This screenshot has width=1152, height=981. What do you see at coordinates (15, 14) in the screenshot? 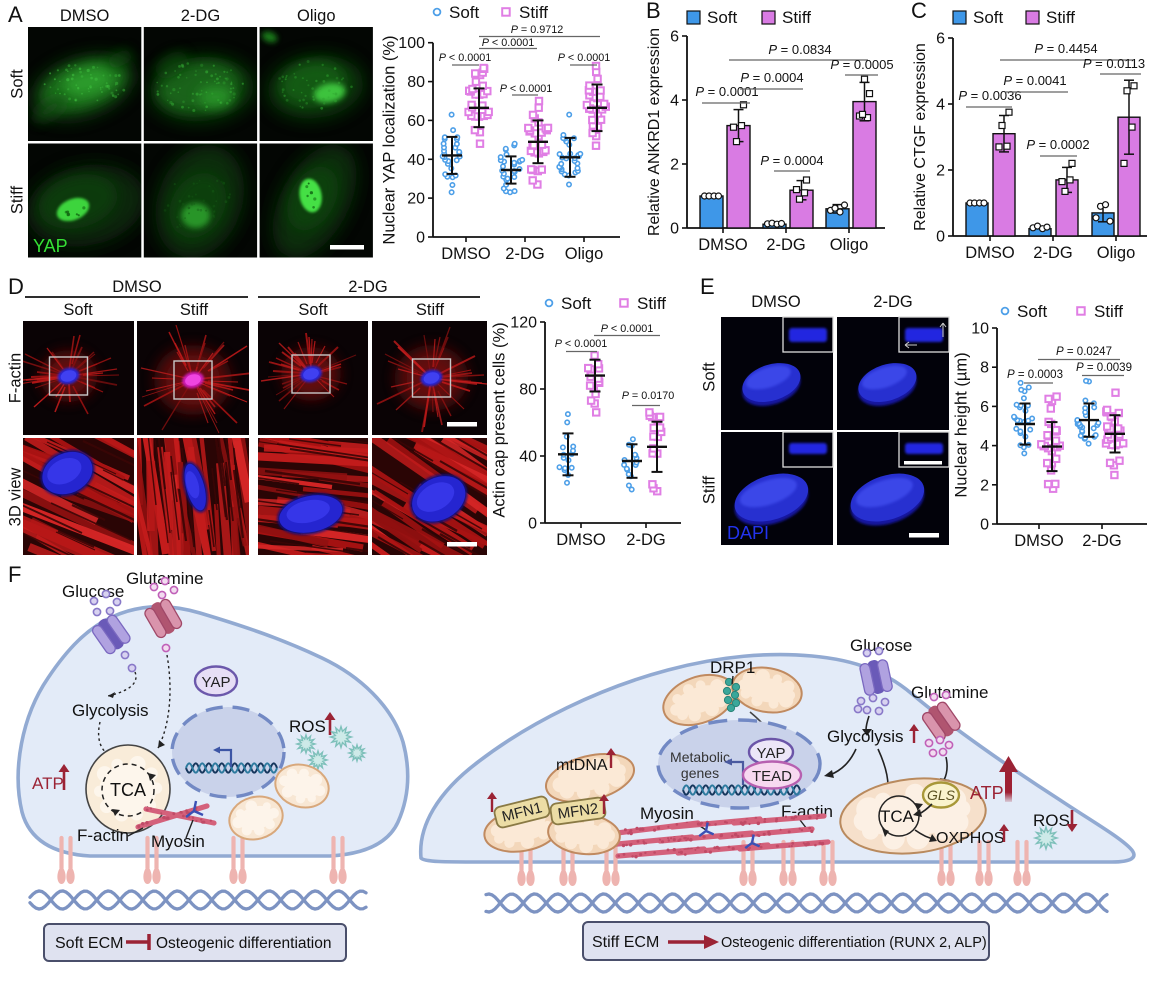
I see `svg-text: A` at bounding box center [15, 14].